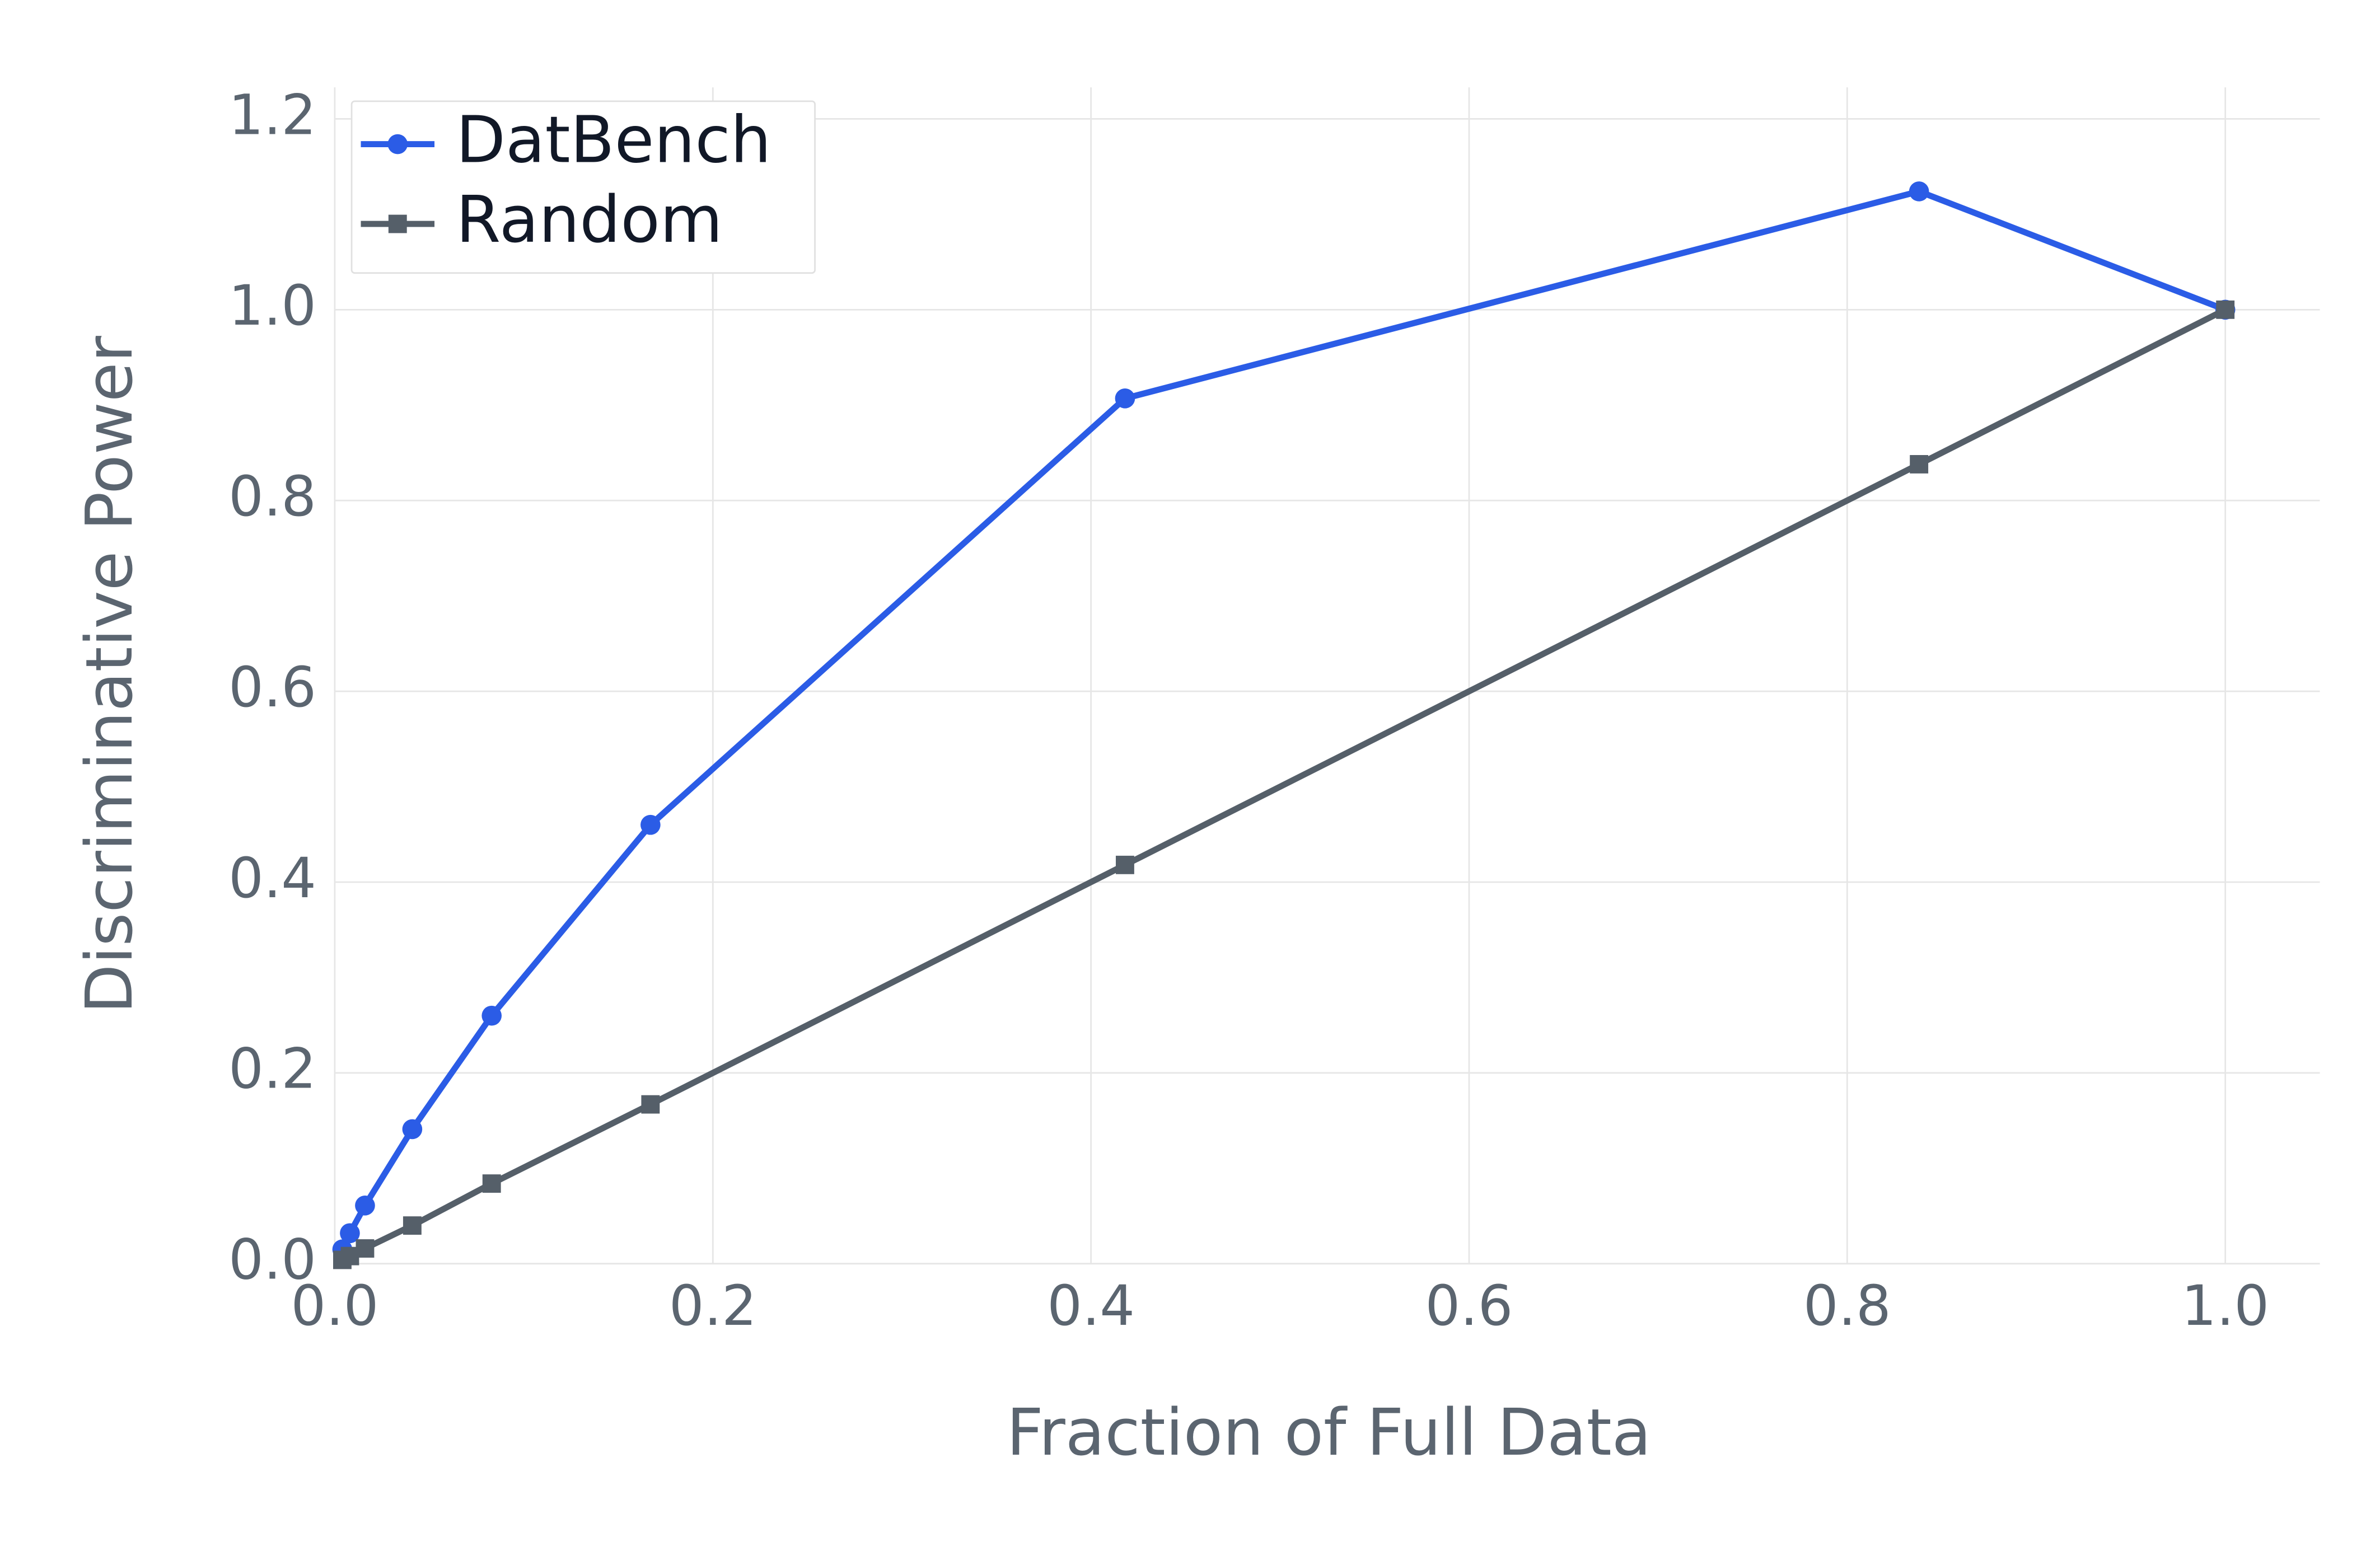 This screenshot has height=1542, width=2380. What do you see at coordinates (109, 674) in the screenshot?
I see `y-axis-label: Discriminative Power` at bounding box center [109, 674].